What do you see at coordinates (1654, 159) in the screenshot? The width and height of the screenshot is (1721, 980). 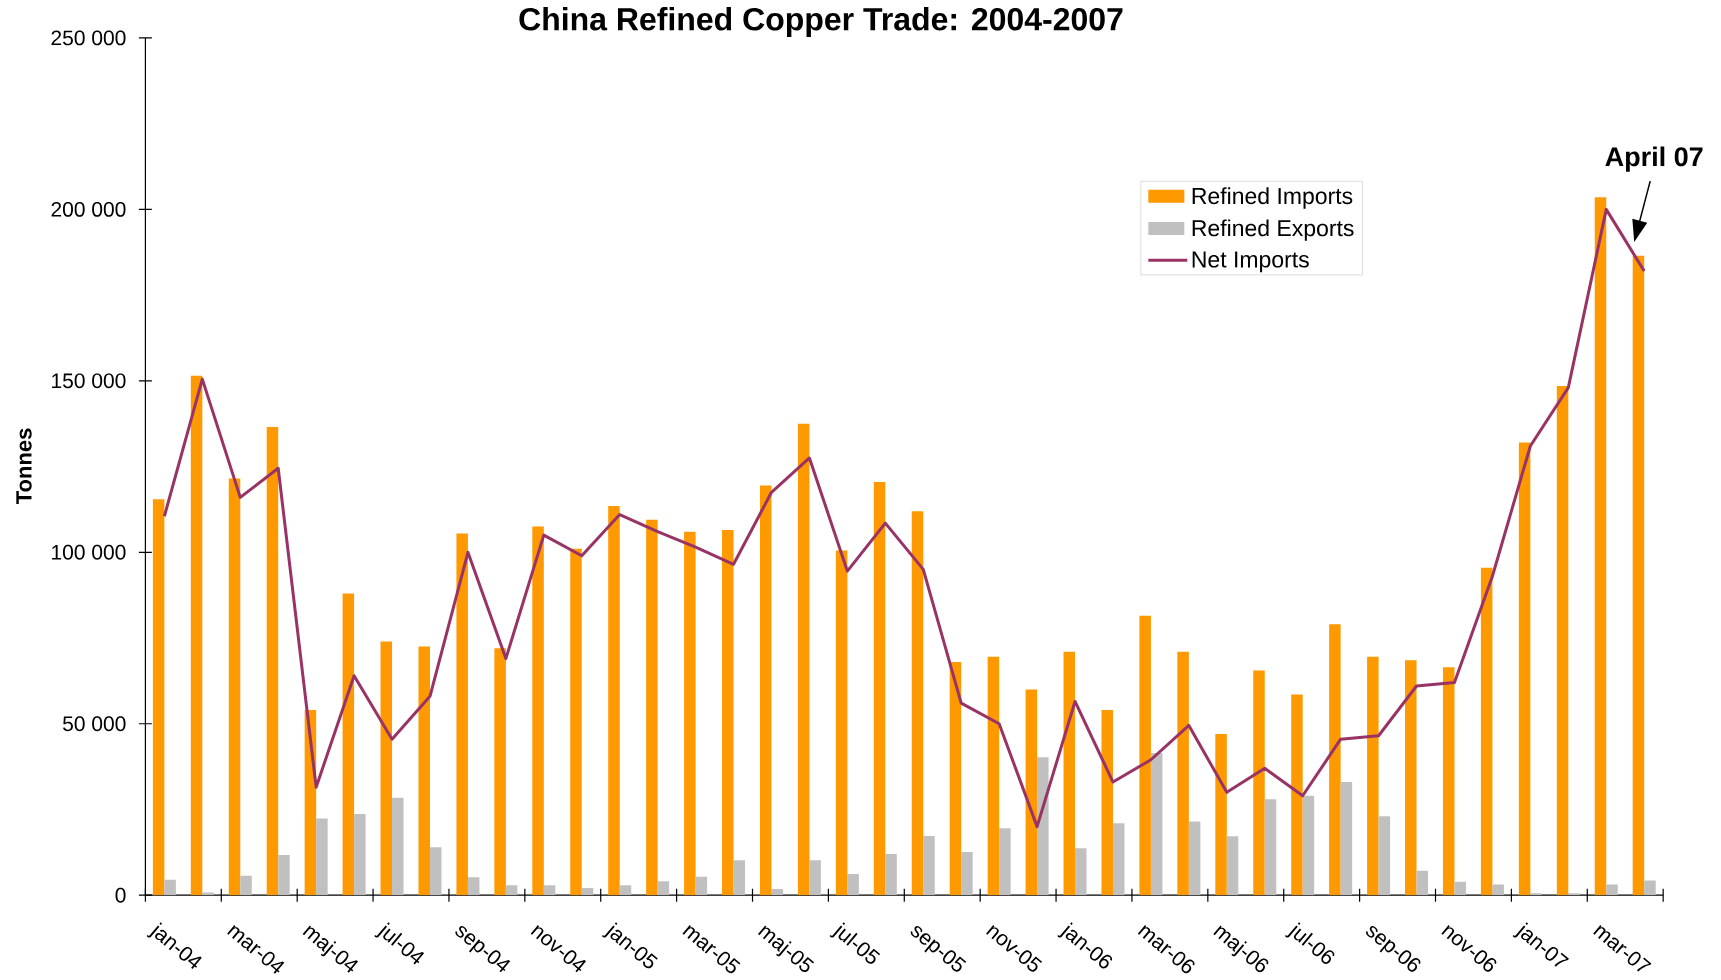 I see `annotation: April 07` at bounding box center [1654, 159].